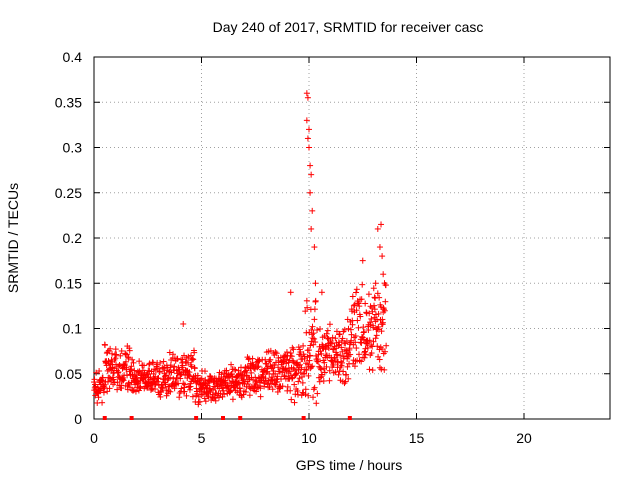 This screenshot has height=480, width=640. What do you see at coordinates (94, 438) in the screenshot?
I see `x-tick-label: 0` at bounding box center [94, 438].